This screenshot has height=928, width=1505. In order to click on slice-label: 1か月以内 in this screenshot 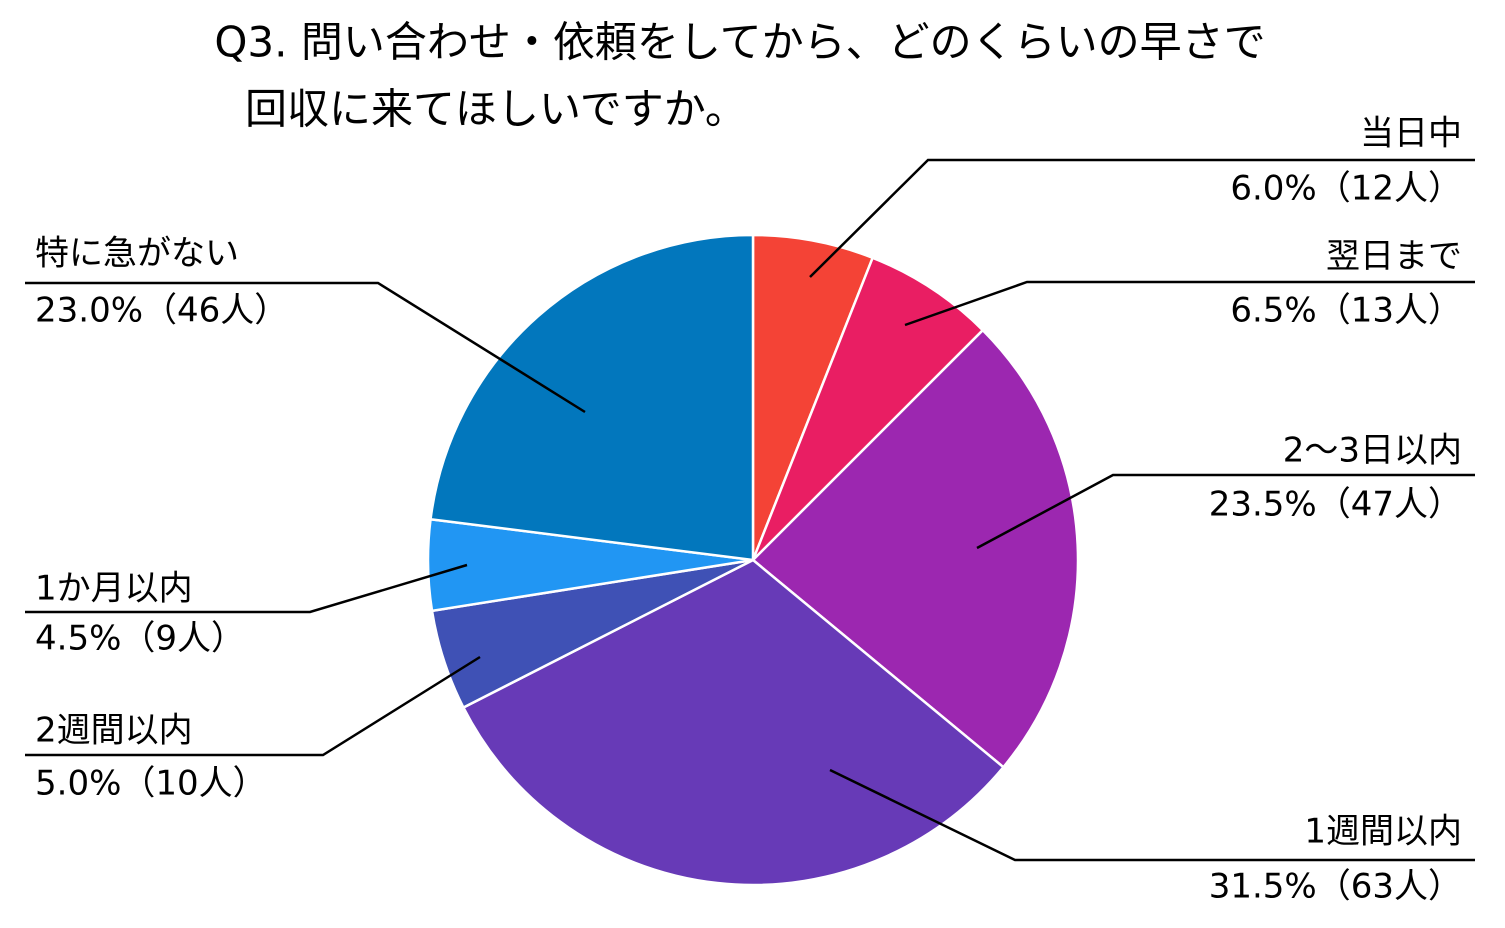, I will do `click(114, 589)`.